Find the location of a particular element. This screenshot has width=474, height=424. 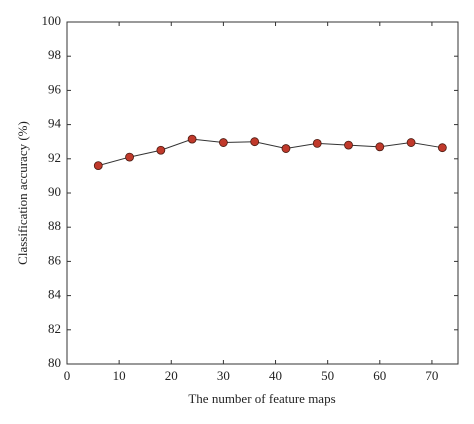

y-tick-label: 96 is located at coordinates (55, 88).